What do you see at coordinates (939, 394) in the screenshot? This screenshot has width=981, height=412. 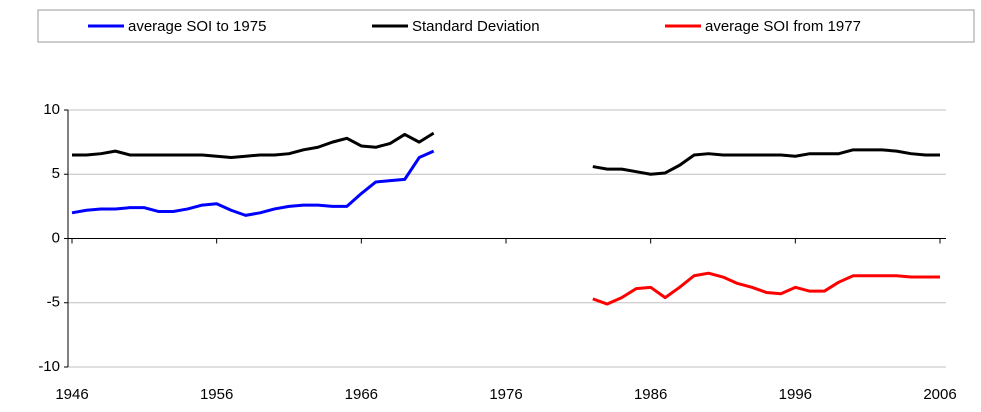 I see `x-tick-label: 2006` at bounding box center [939, 394].